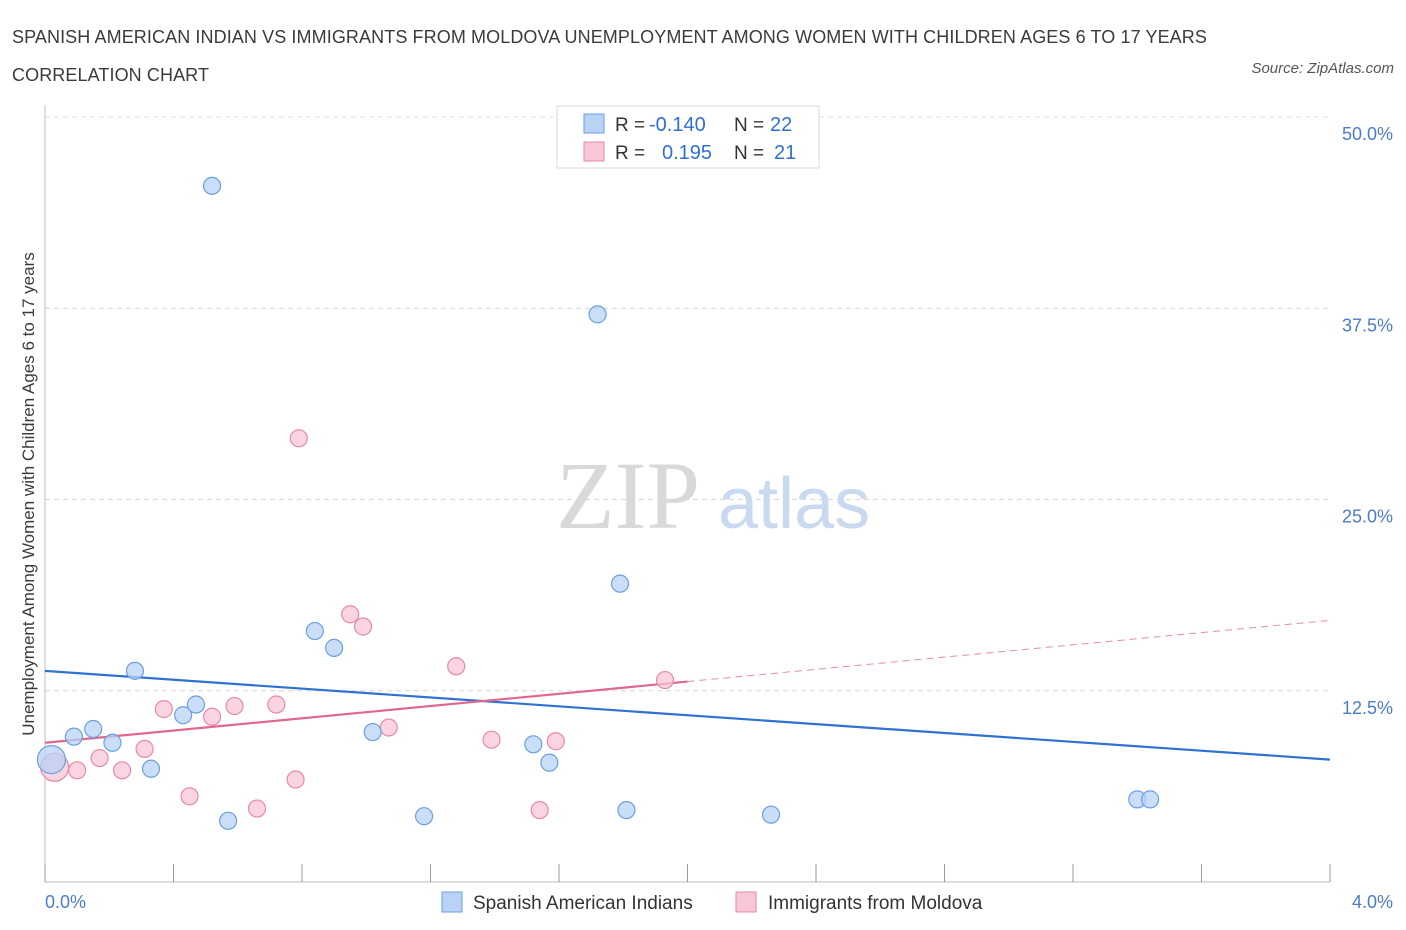 This screenshot has width=1406, height=930. Describe the element at coordinates (594, 123) in the screenshot. I see `legend-swatch-spanish` at that location.